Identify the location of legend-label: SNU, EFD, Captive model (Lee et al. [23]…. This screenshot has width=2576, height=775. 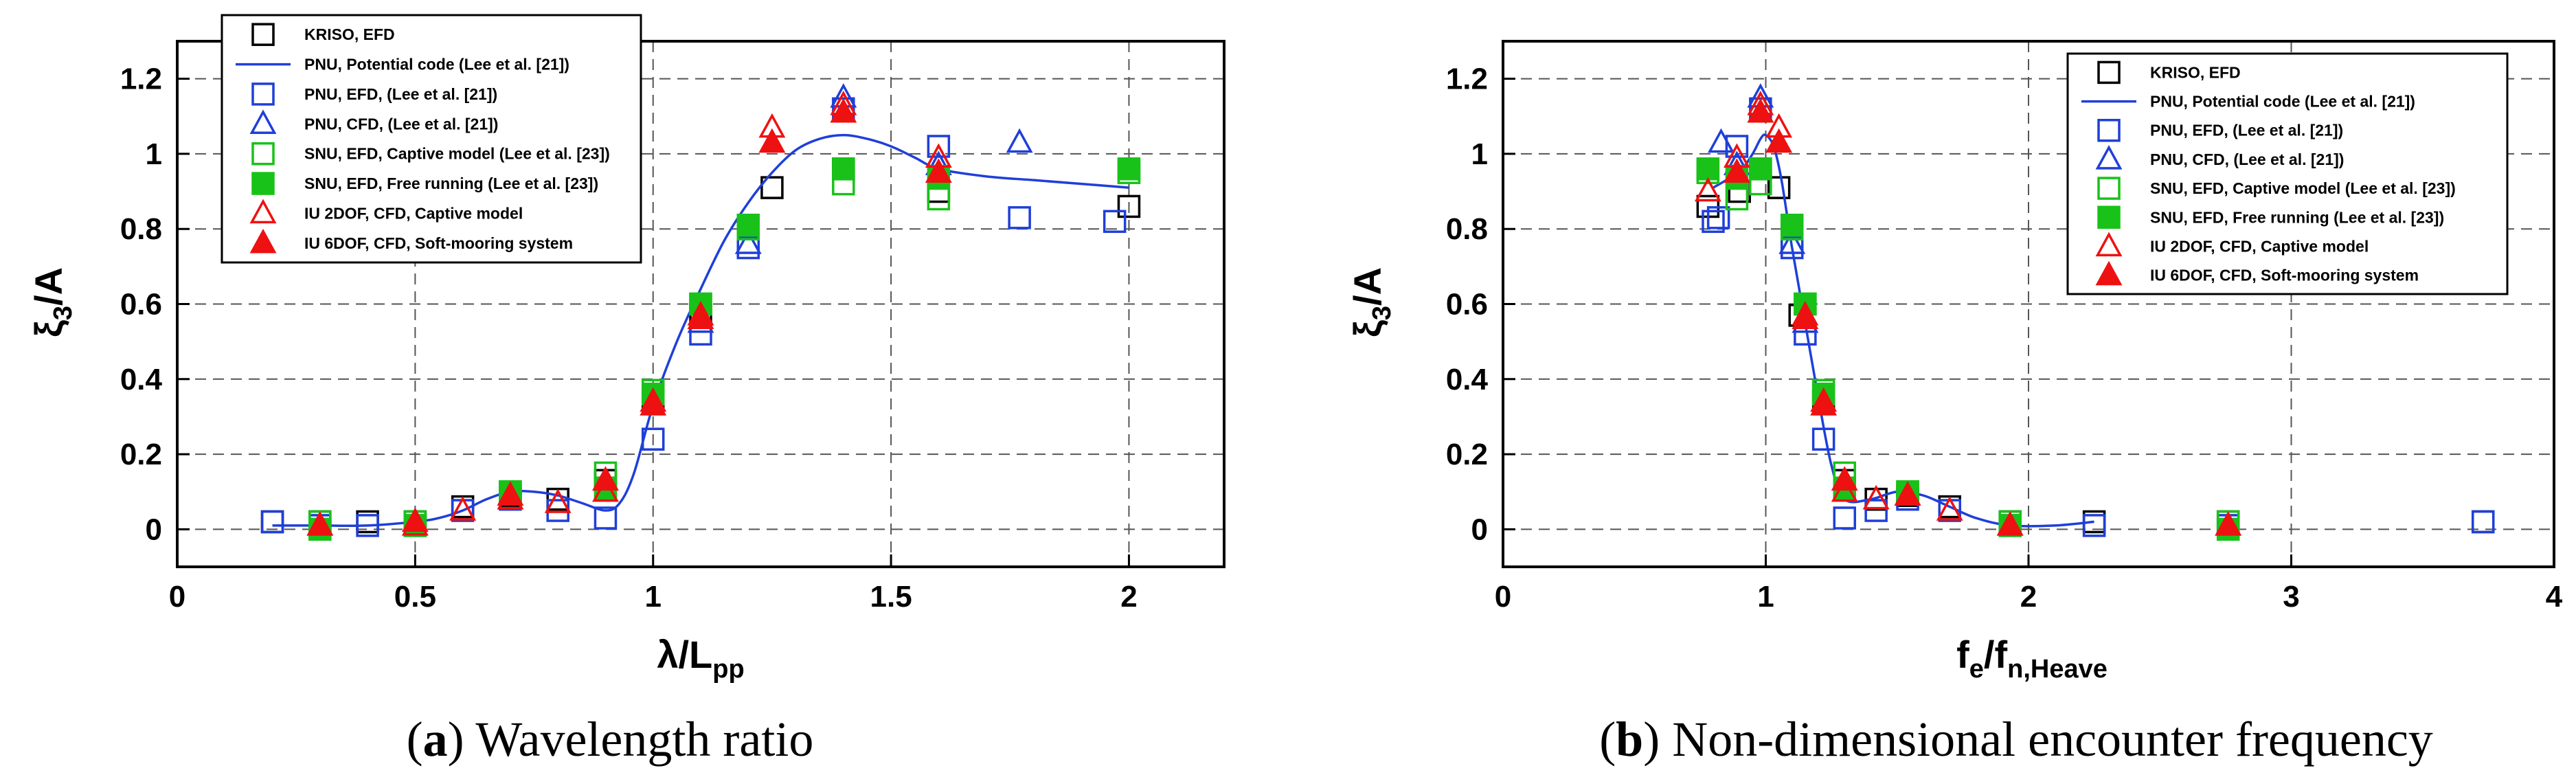
(457, 154).